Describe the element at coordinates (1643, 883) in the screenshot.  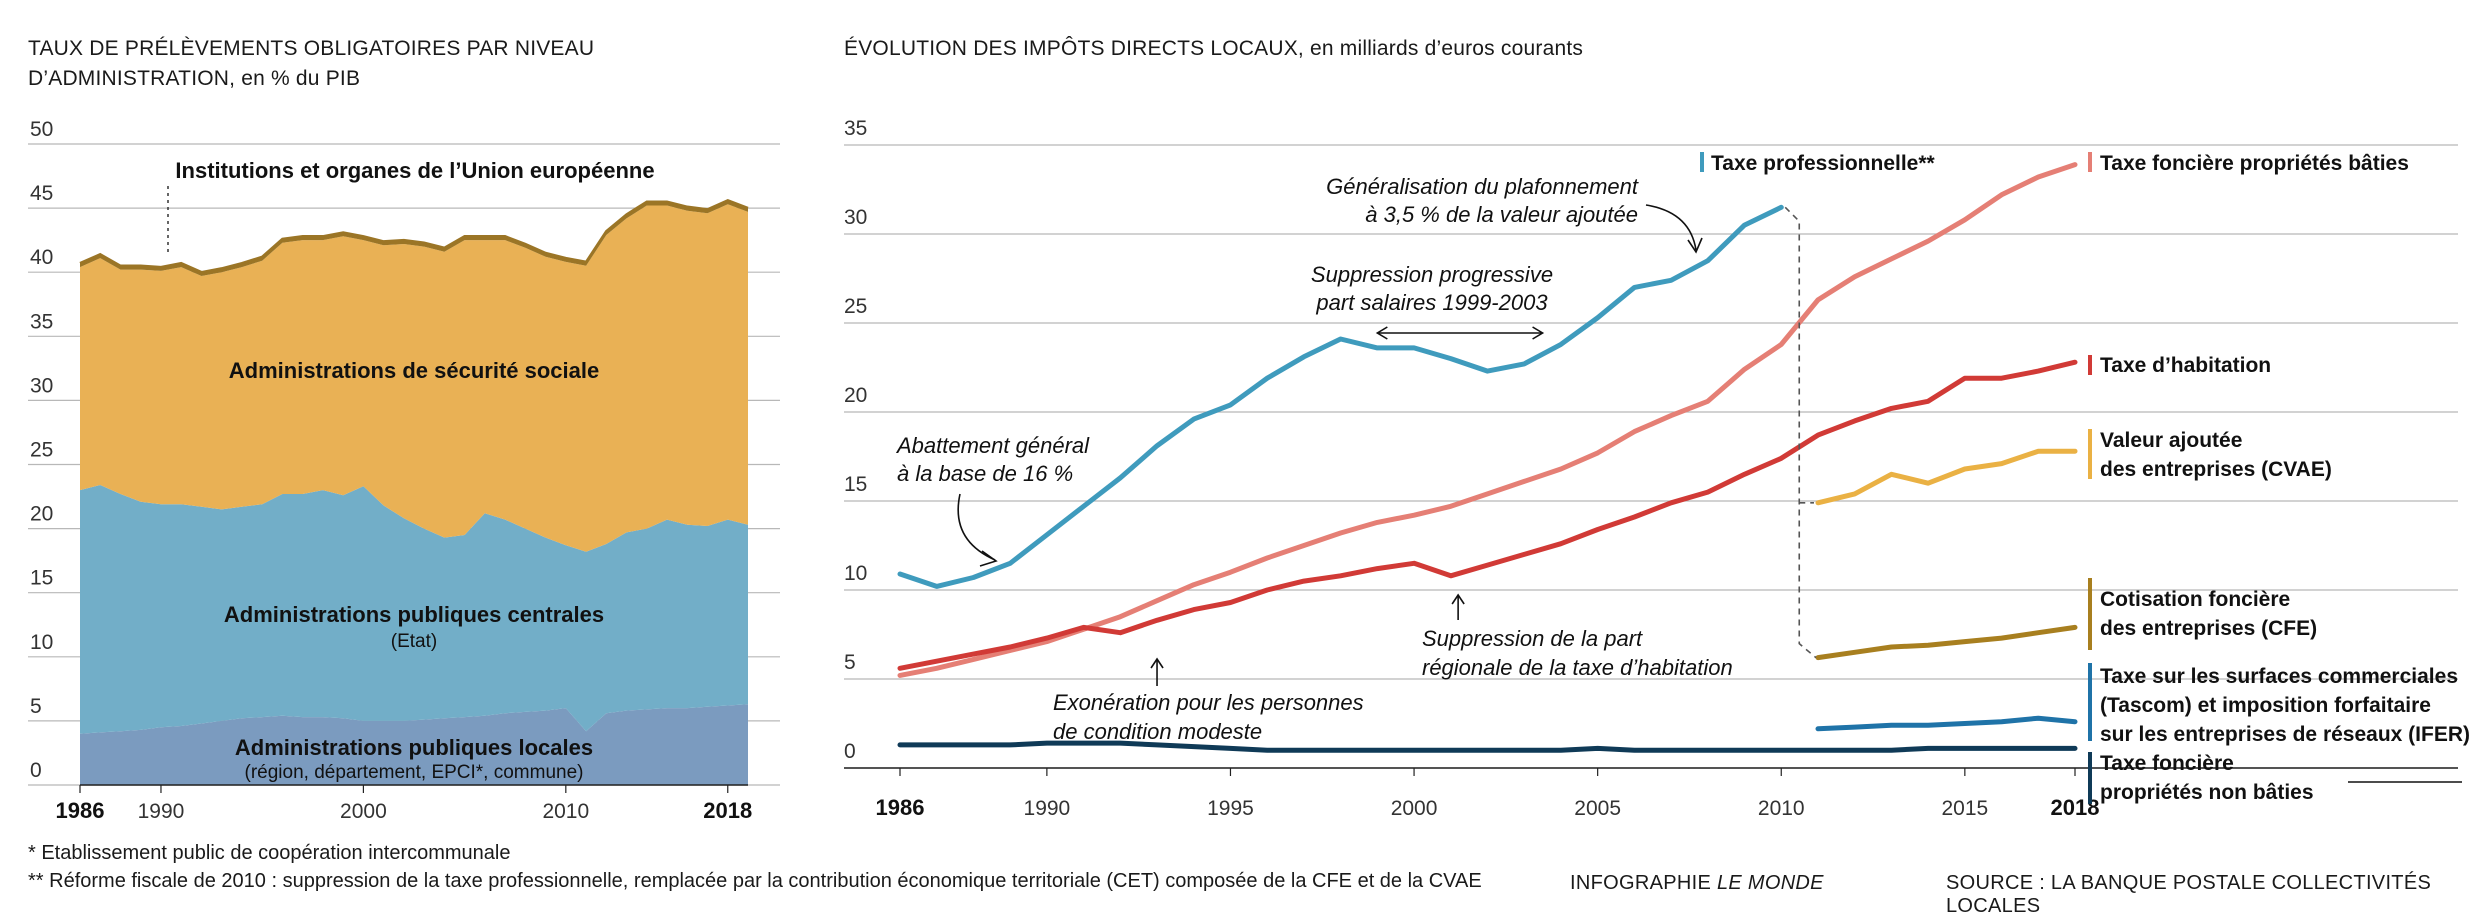
I see `credit-prefix: INFOGRAPHIE` at that location.